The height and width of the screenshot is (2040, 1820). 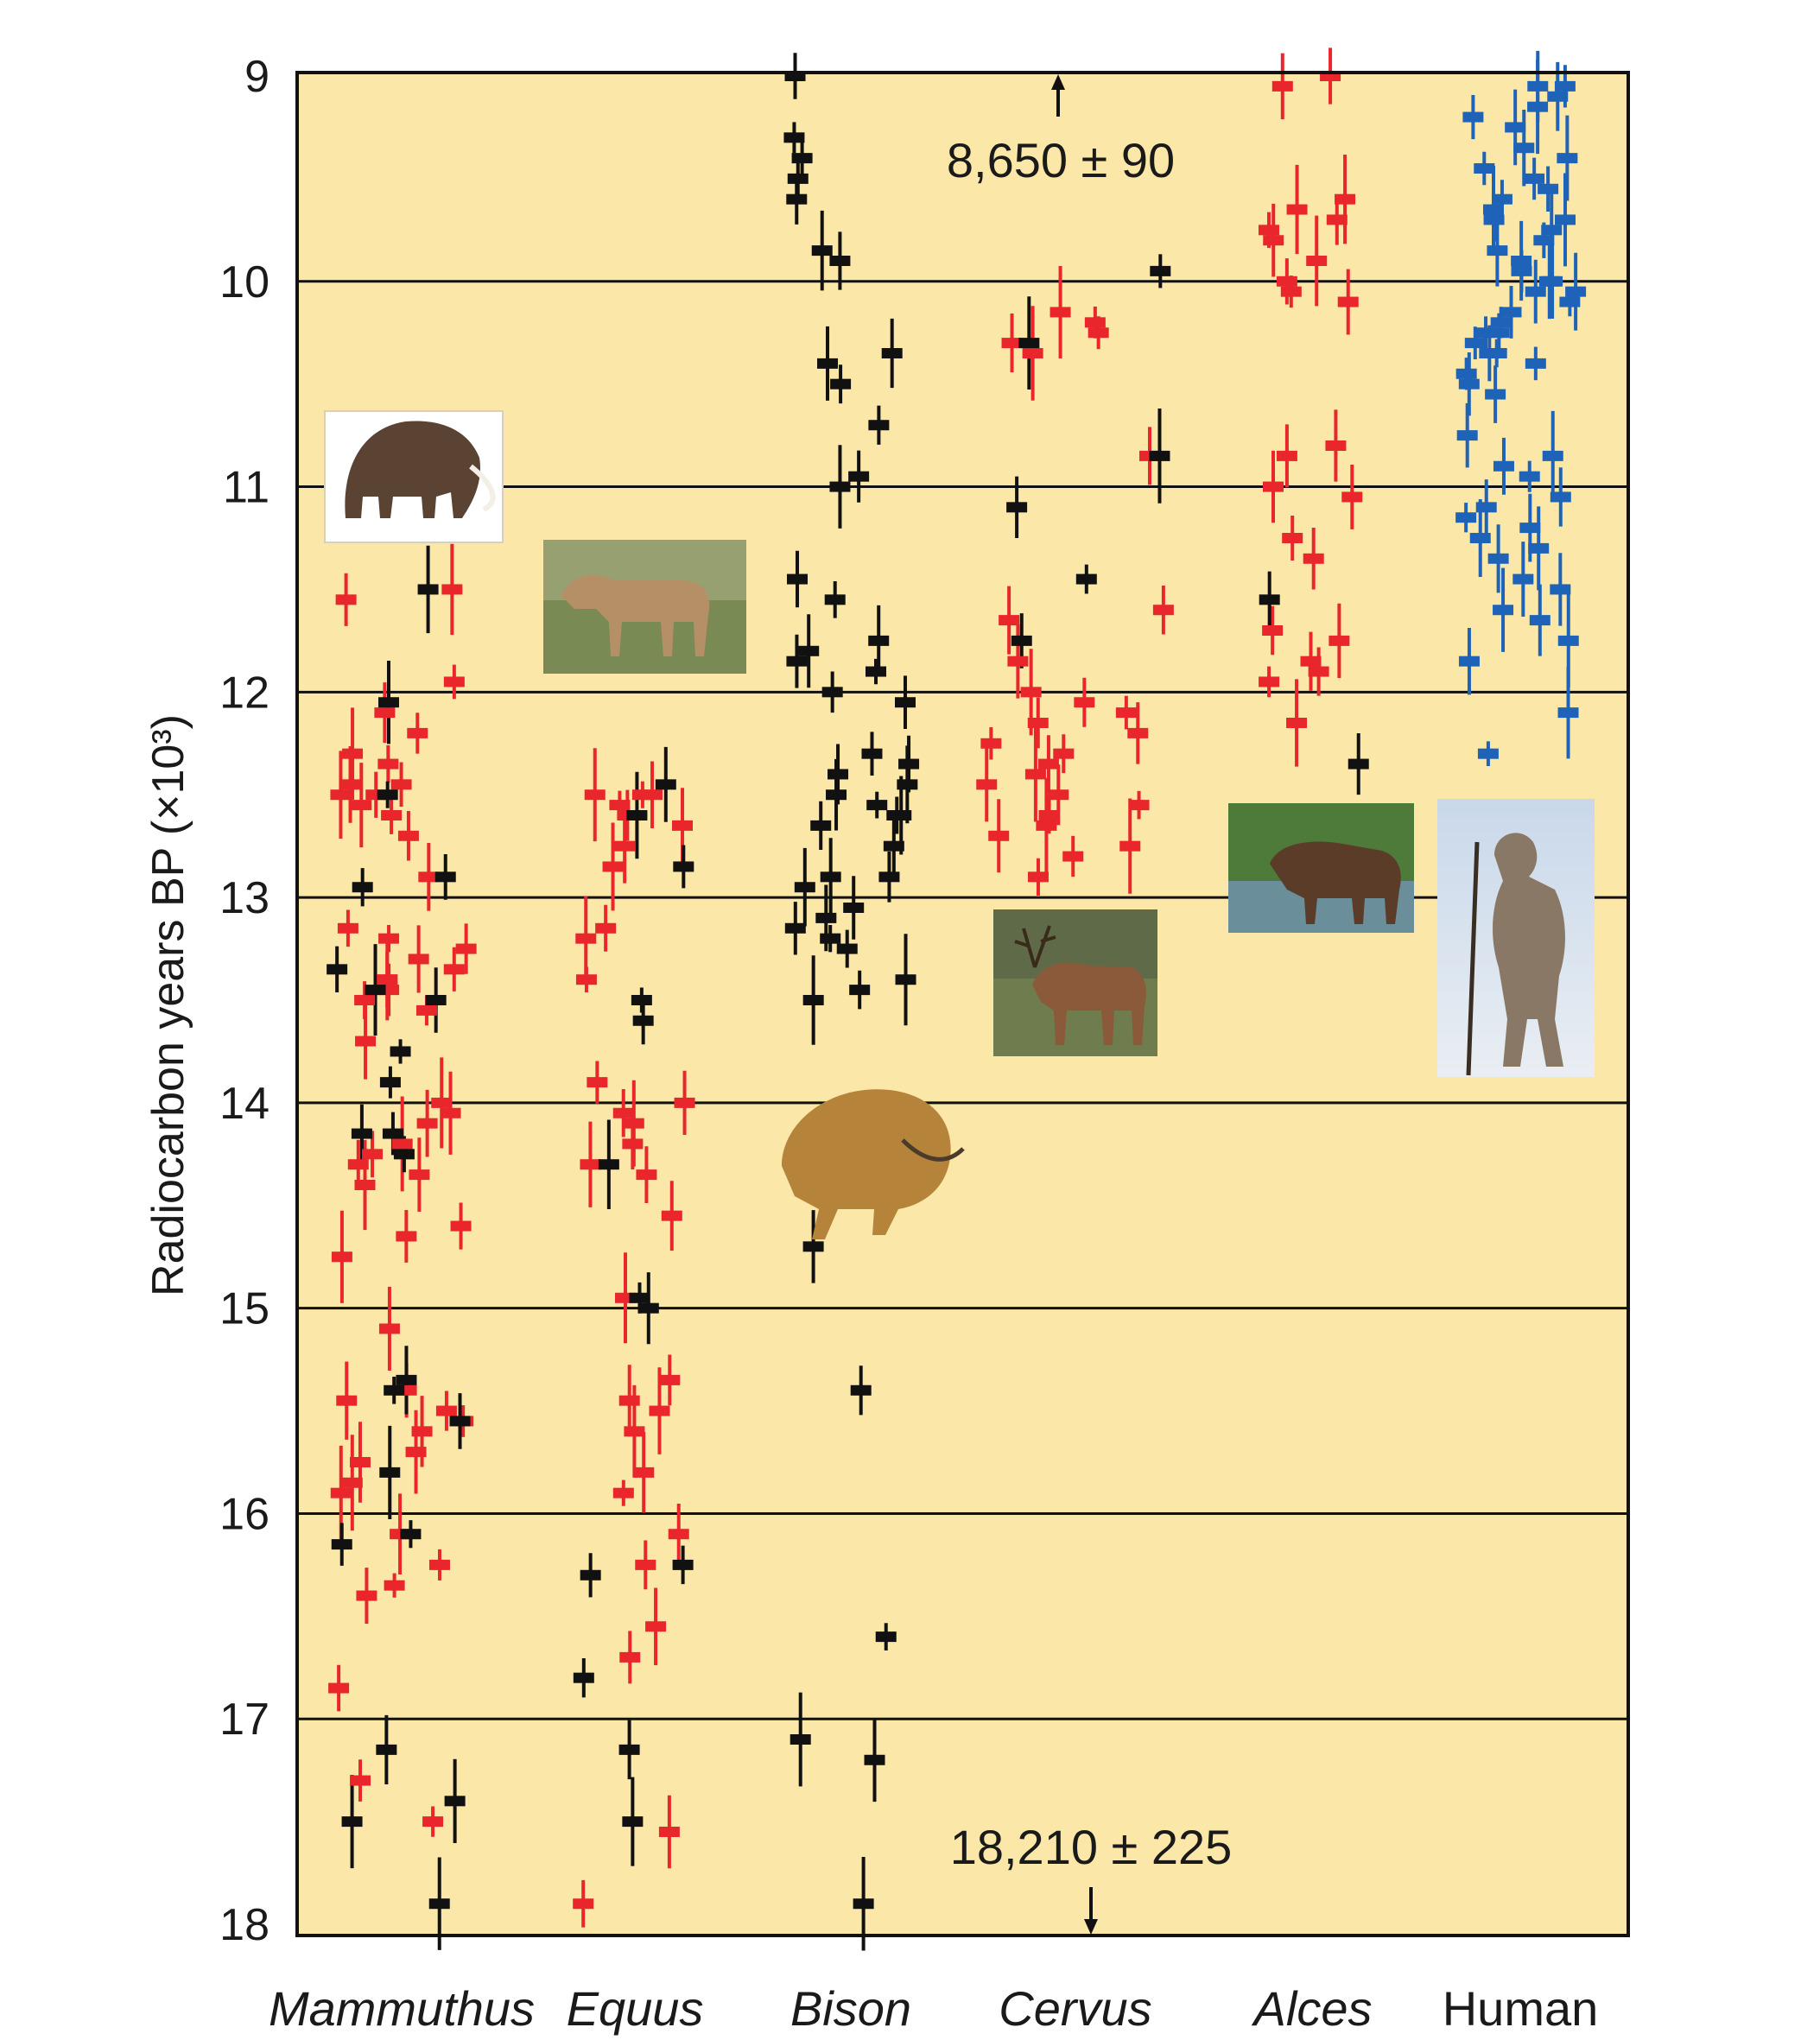 What do you see at coordinates (245, 282) in the screenshot?
I see `y-tick-label: 10` at bounding box center [245, 282].